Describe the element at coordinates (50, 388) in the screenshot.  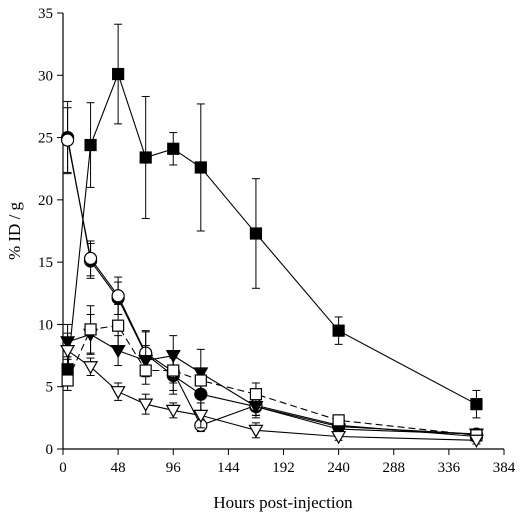
I see `y-tick-label-1: 5` at that location.